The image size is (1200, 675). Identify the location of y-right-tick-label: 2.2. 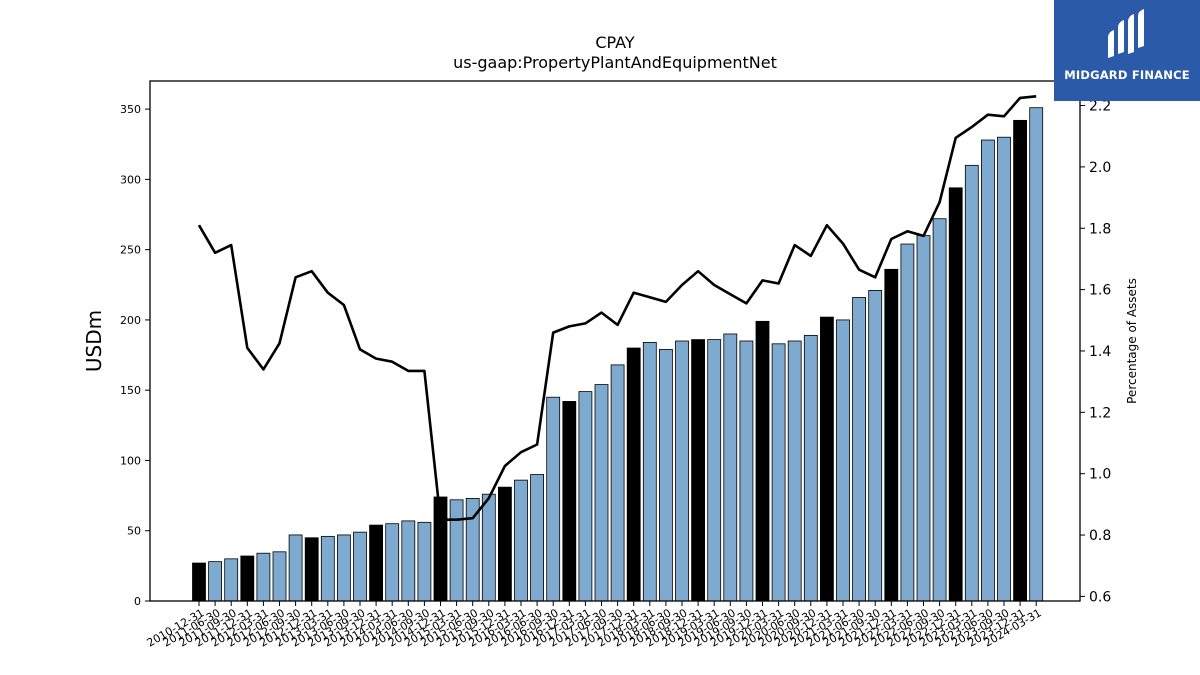
(1100, 107).